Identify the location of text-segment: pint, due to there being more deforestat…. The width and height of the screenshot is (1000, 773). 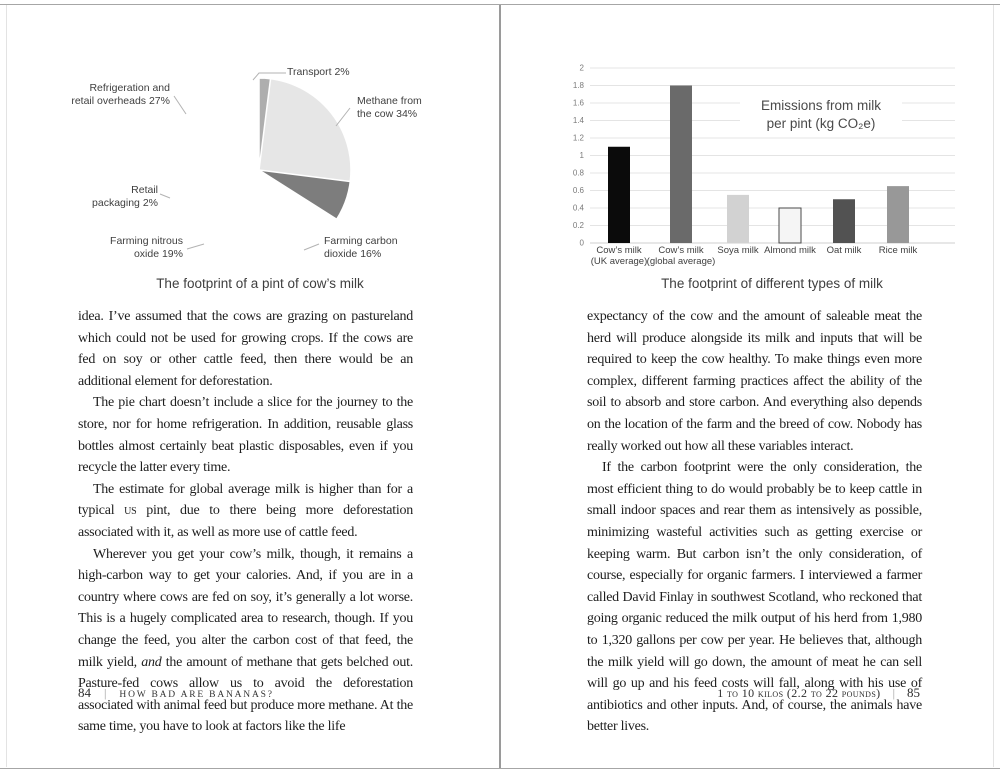
(245, 521).